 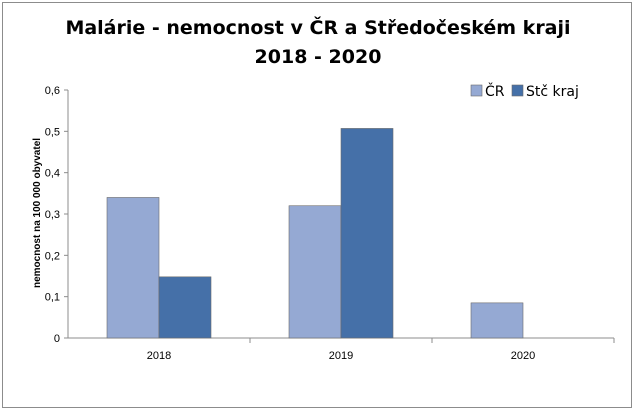 I want to click on chart-subtitle: 2018 - 2020, so click(x=318, y=57).